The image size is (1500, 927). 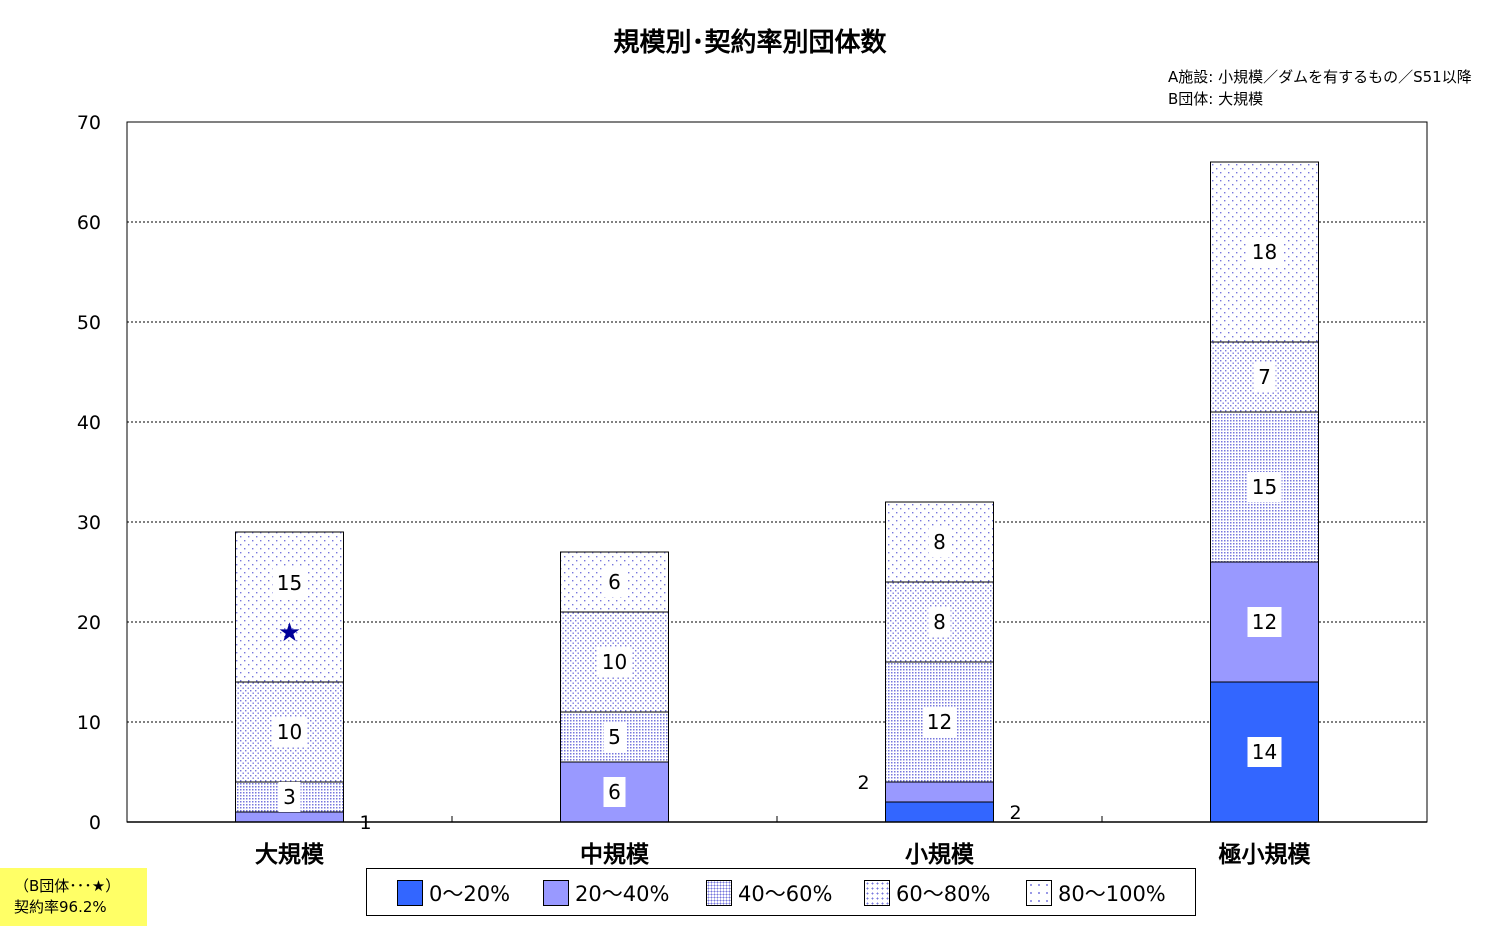 I want to click on legend-item: 60～80%, so click(x=927, y=893).